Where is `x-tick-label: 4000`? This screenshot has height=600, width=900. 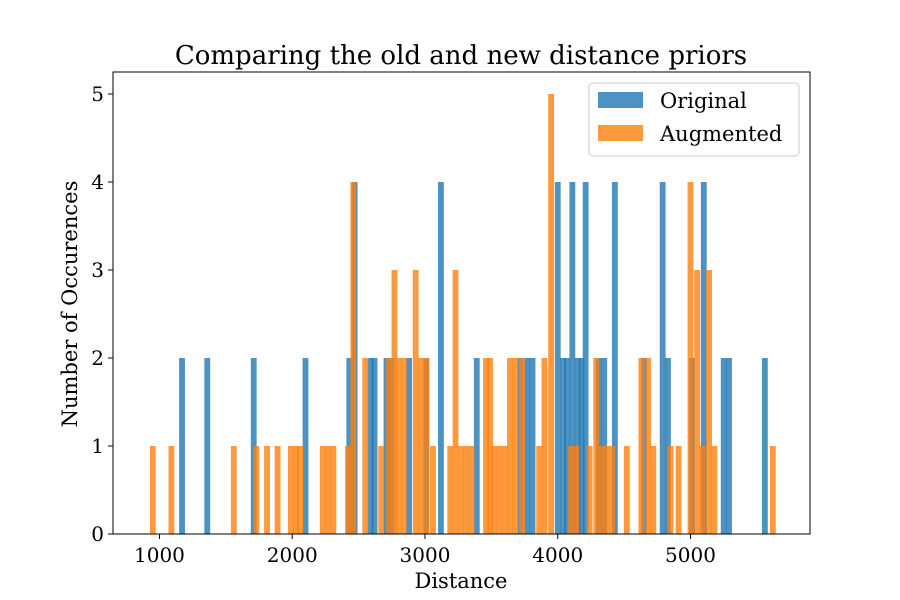
x-tick-label: 4000 is located at coordinates (557, 555).